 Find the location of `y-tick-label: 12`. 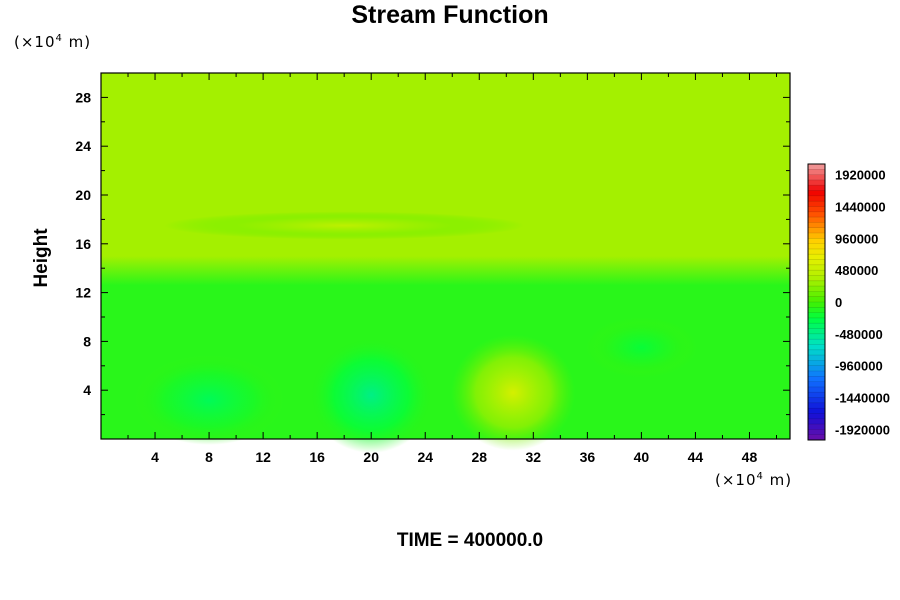

y-tick-label: 12 is located at coordinates (83, 293).